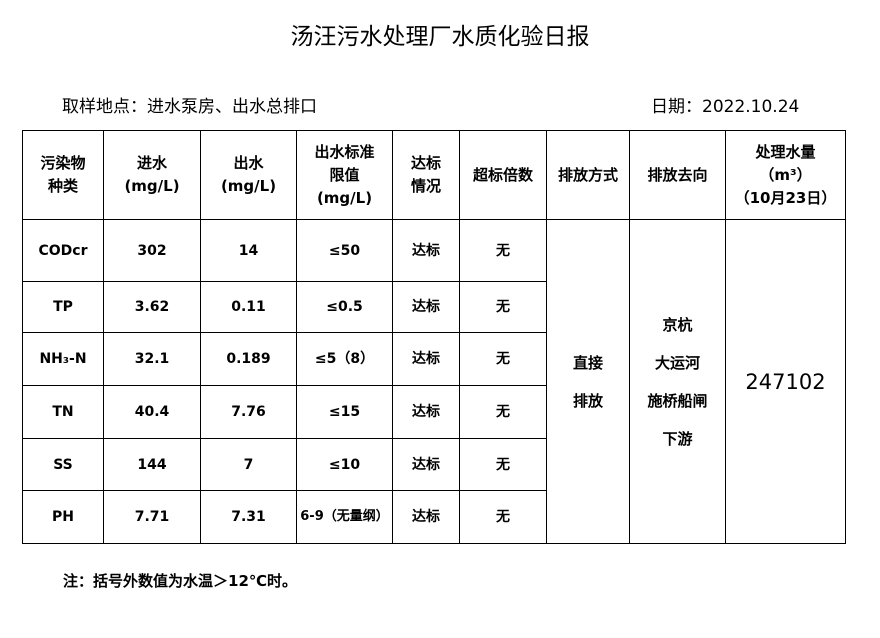 This screenshot has width=880, height=638. I want to click on limit-cell: 6-9（无量纲）, so click(344, 517).